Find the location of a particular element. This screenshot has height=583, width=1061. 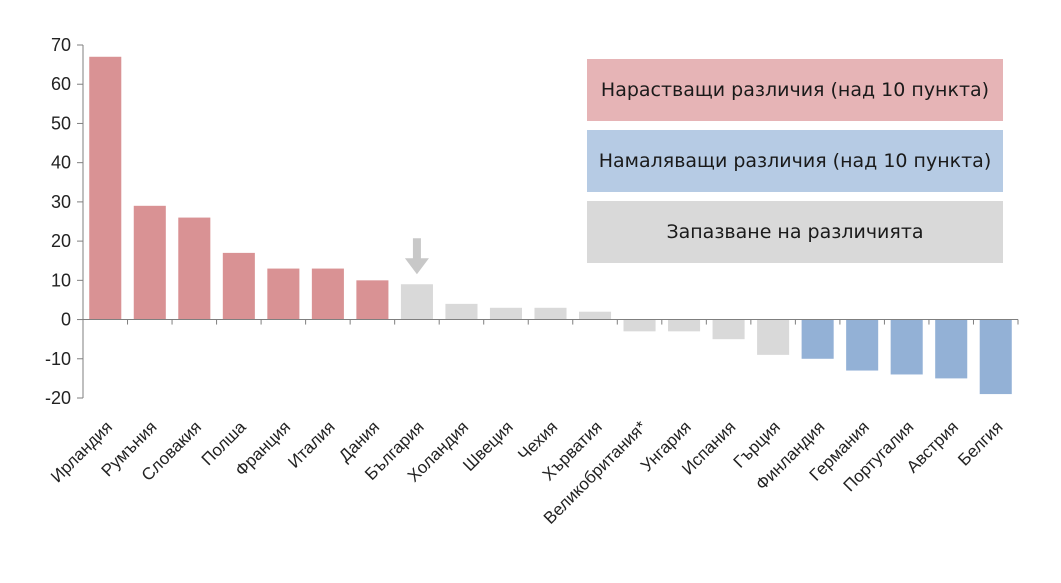

y-tick-label: -10 is located at coordinates (58, 359).